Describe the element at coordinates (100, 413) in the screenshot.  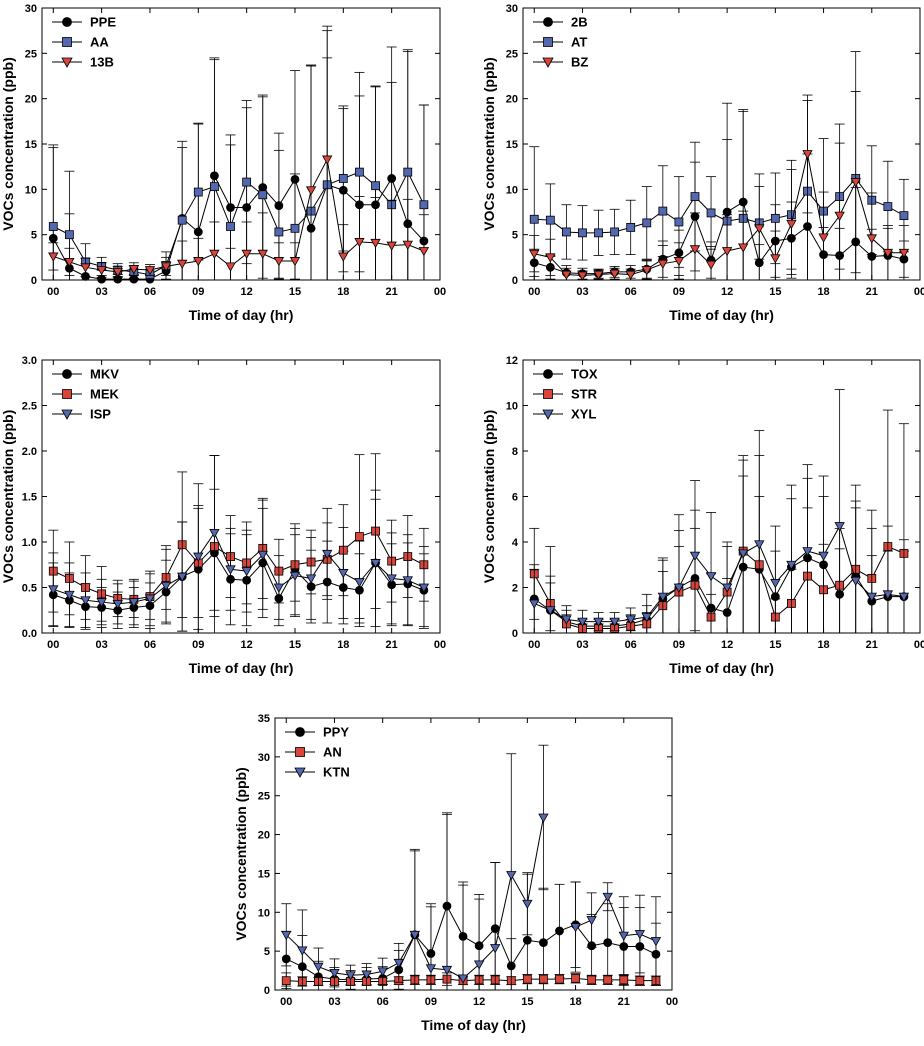
I see `legend-label: ISP` at that location.